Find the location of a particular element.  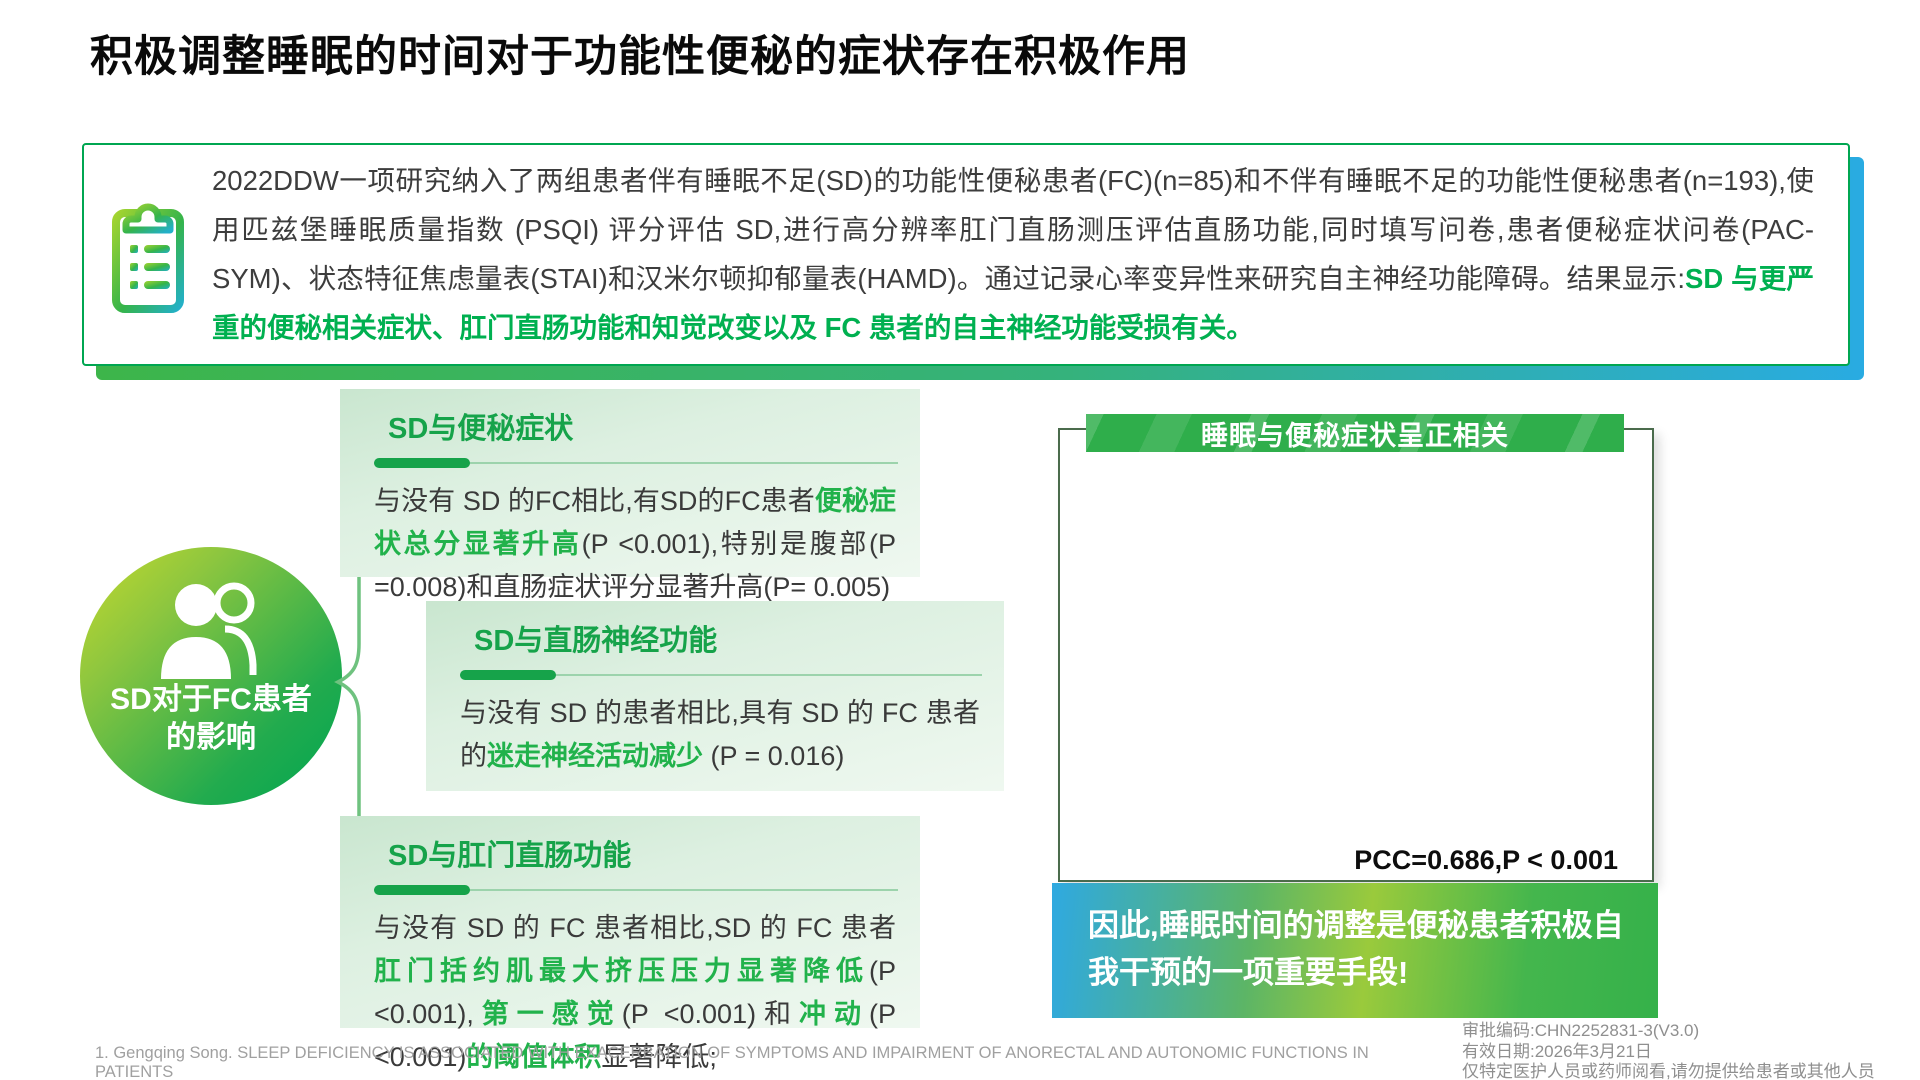

scatter-plot is located at coordinates (1366, 672).